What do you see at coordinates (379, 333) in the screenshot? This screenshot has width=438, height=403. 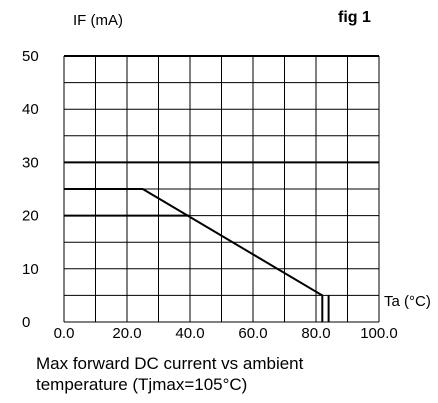 I see `x-tick-label: 100.0` at bounding box center [379, 333].